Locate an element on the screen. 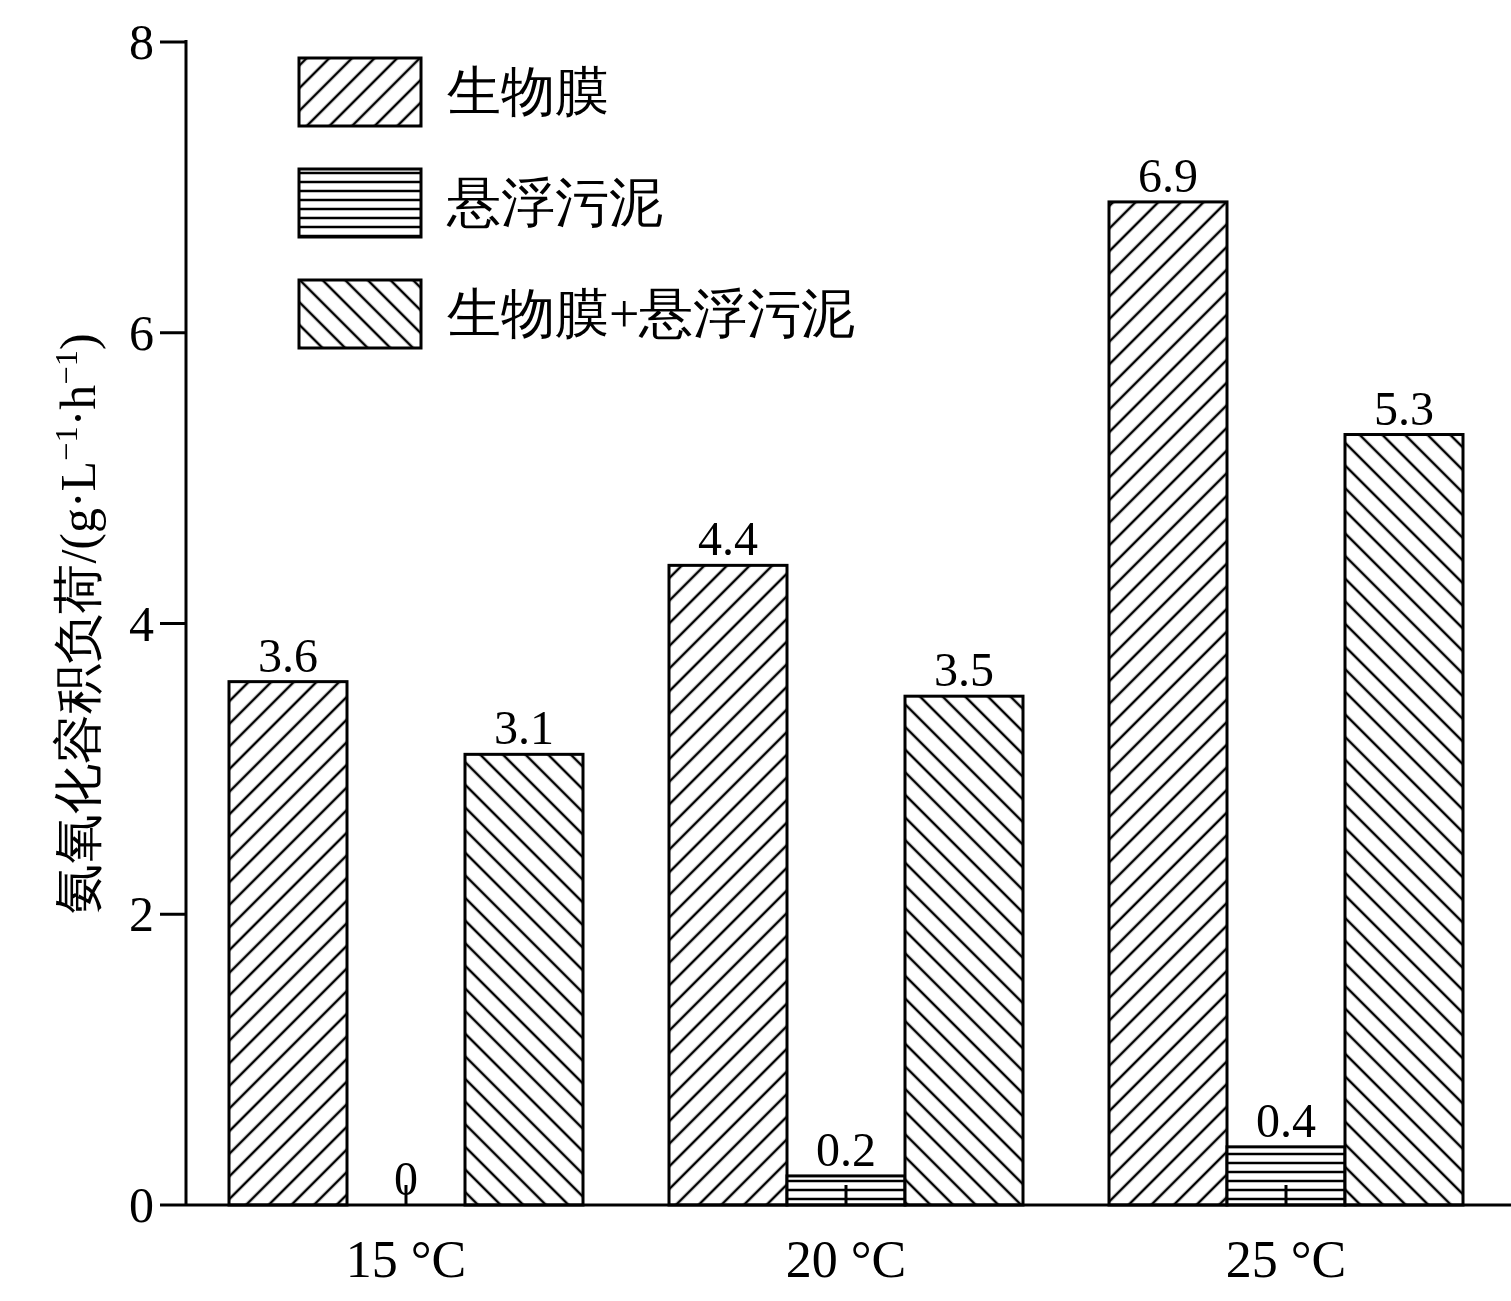 This screenshot has width=1511, height=1301. legend-label: 生物膜 is located at coordinates (528, 92).